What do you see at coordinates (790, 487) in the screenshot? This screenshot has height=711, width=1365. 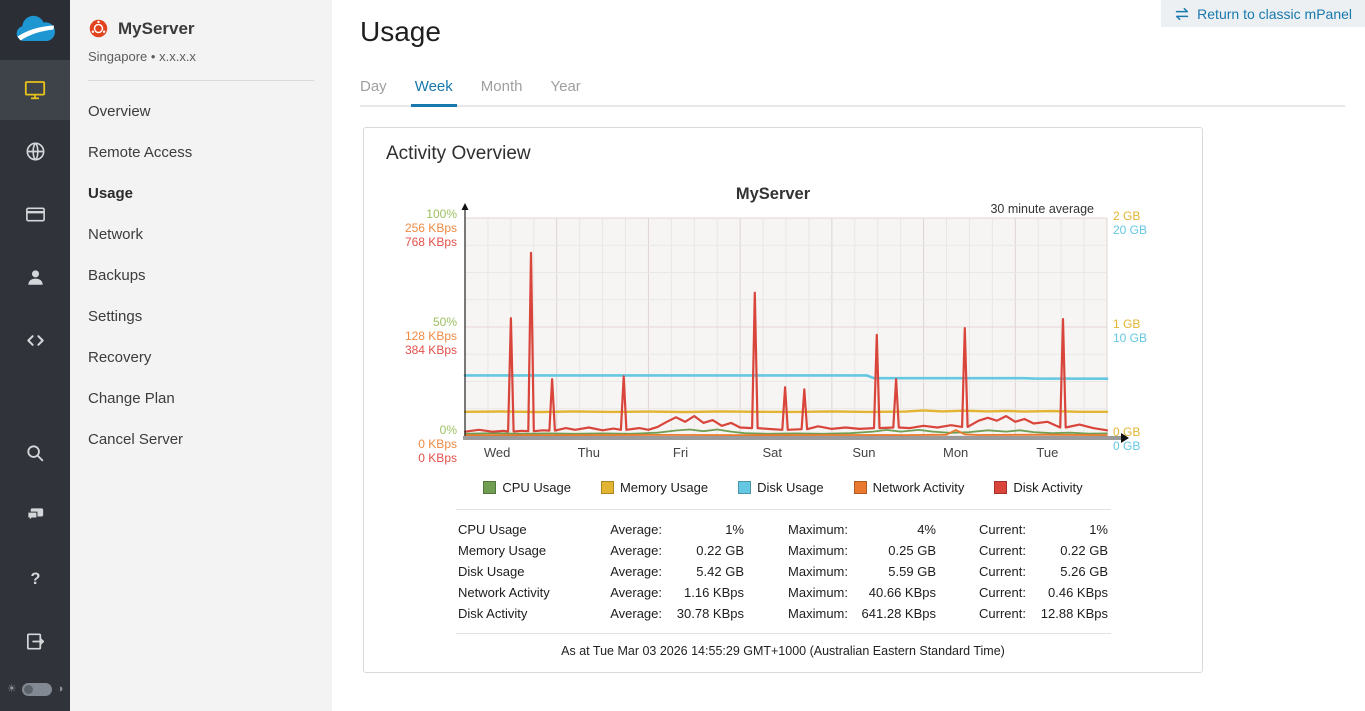 I see `legend-label: Disk Usage` at bounding box center [790, 487].